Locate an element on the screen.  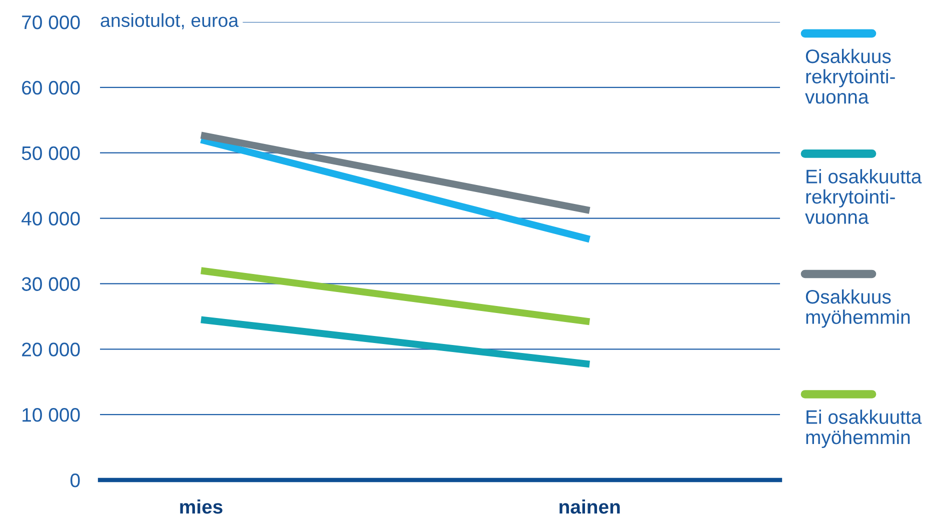
y-axis-title: ansiotulot, euroa is located at coordinates (169, 21).